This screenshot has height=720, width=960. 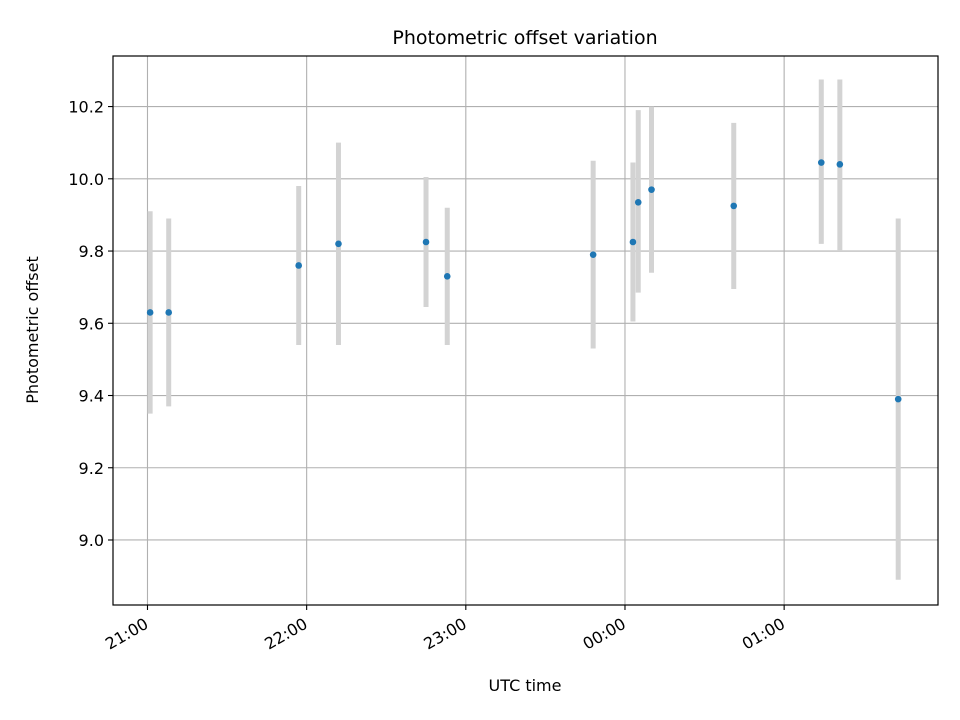 I want to click on y-tick-label: 9.2, so click(x=91, y=468).